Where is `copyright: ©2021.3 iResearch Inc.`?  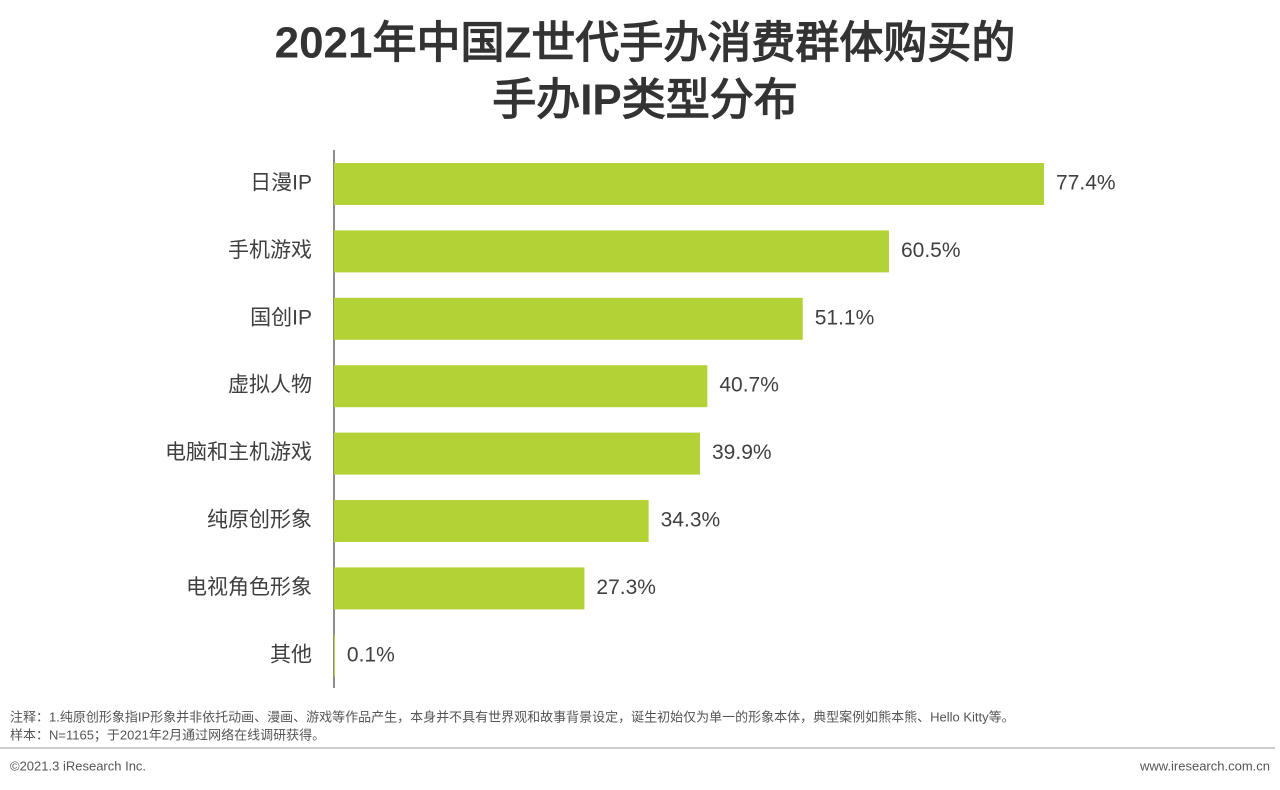
copyright: ©2021.3 iResearch Inc. is located at coordinates (78, 765).